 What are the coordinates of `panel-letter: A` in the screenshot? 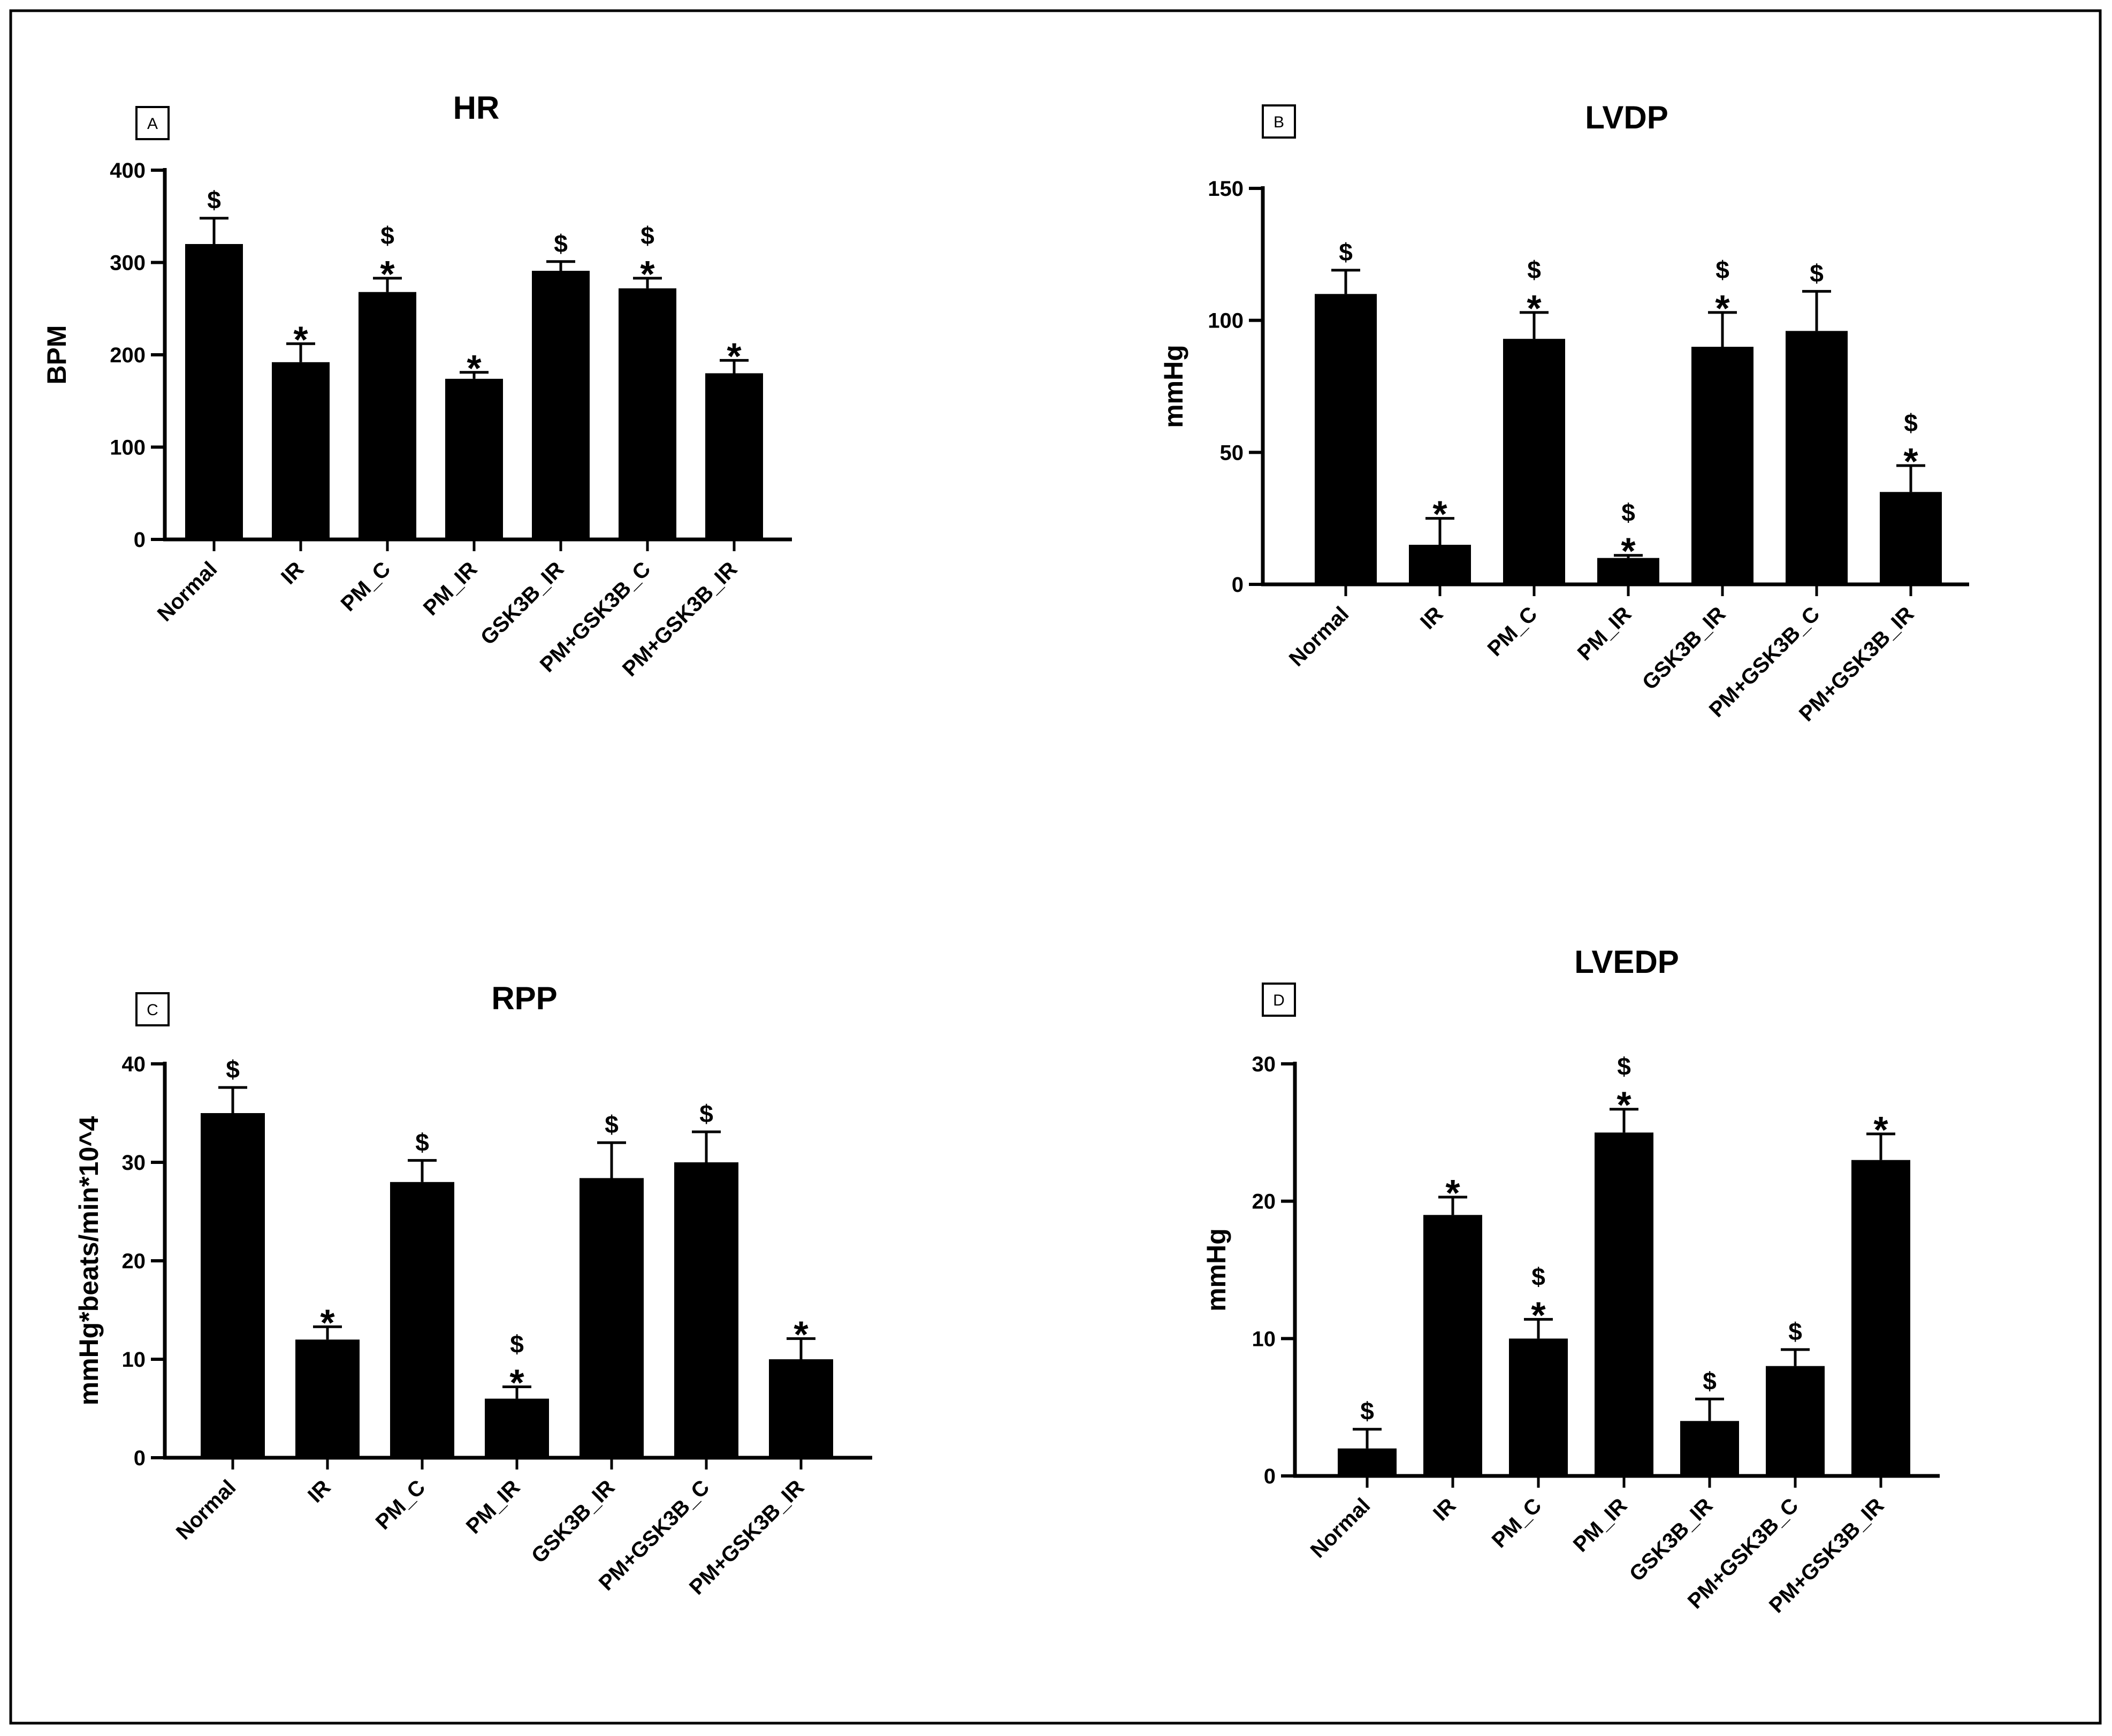 It's located at (152, 124).